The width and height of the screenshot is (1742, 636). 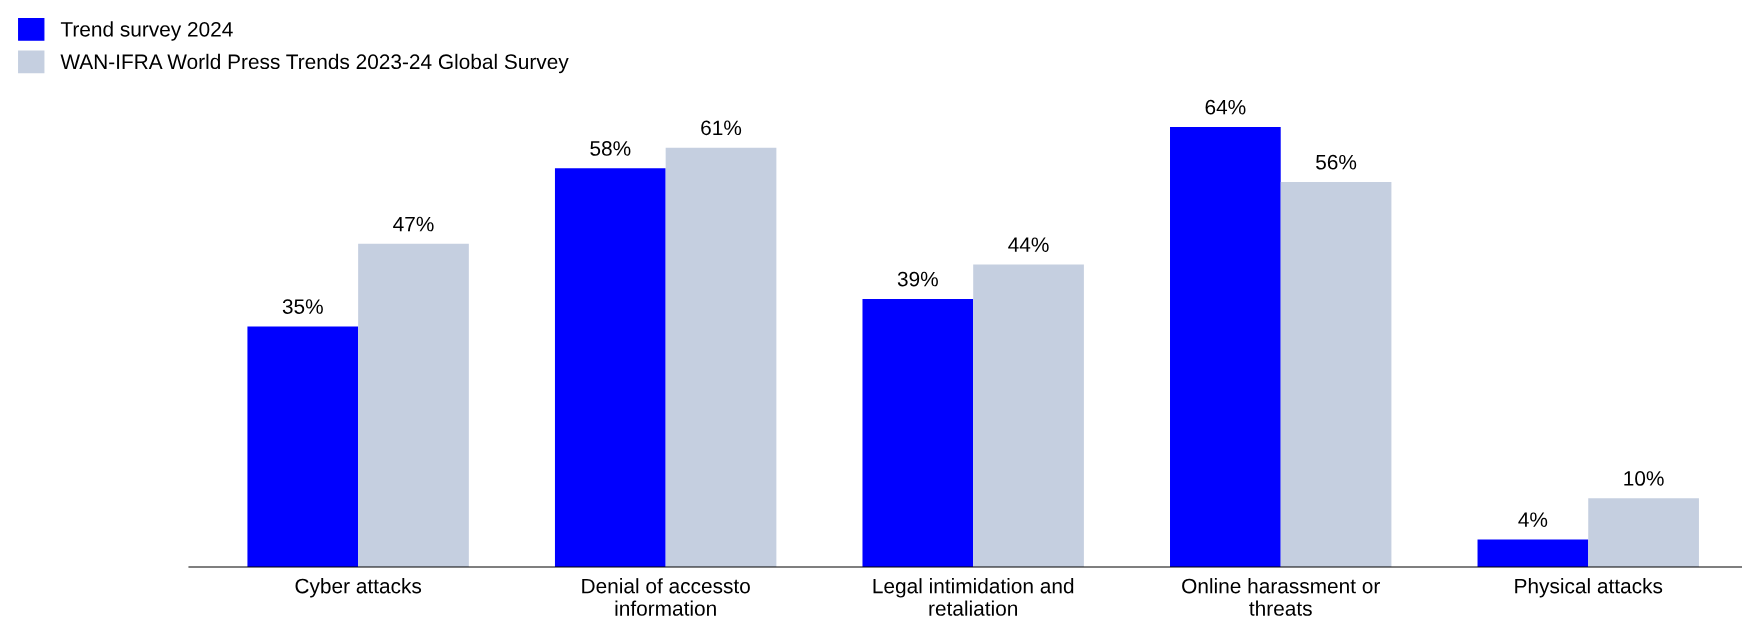 What do you see at coordinates (314, 63) in the screenshot?
I see `legend-label: WAN-IFRA World Press Trends 2023-24 Global Survey` at bounding box center [314, 63].